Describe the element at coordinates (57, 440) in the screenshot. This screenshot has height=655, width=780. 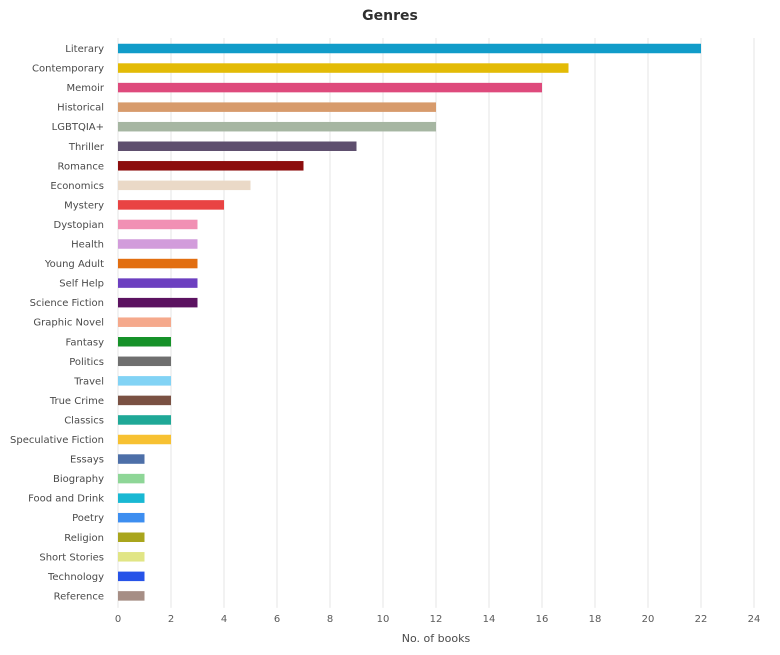
I see `category-label: Speculative Fiction` at that location.